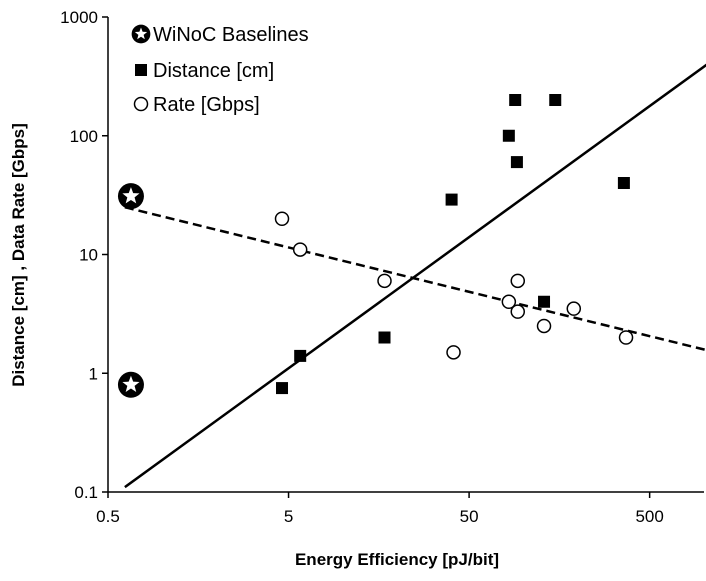  Describe the element at coordinates (397, 559) in the screenshot. I see `x-axis-title: Energy Efficiency [pJ/bit]` at that location.